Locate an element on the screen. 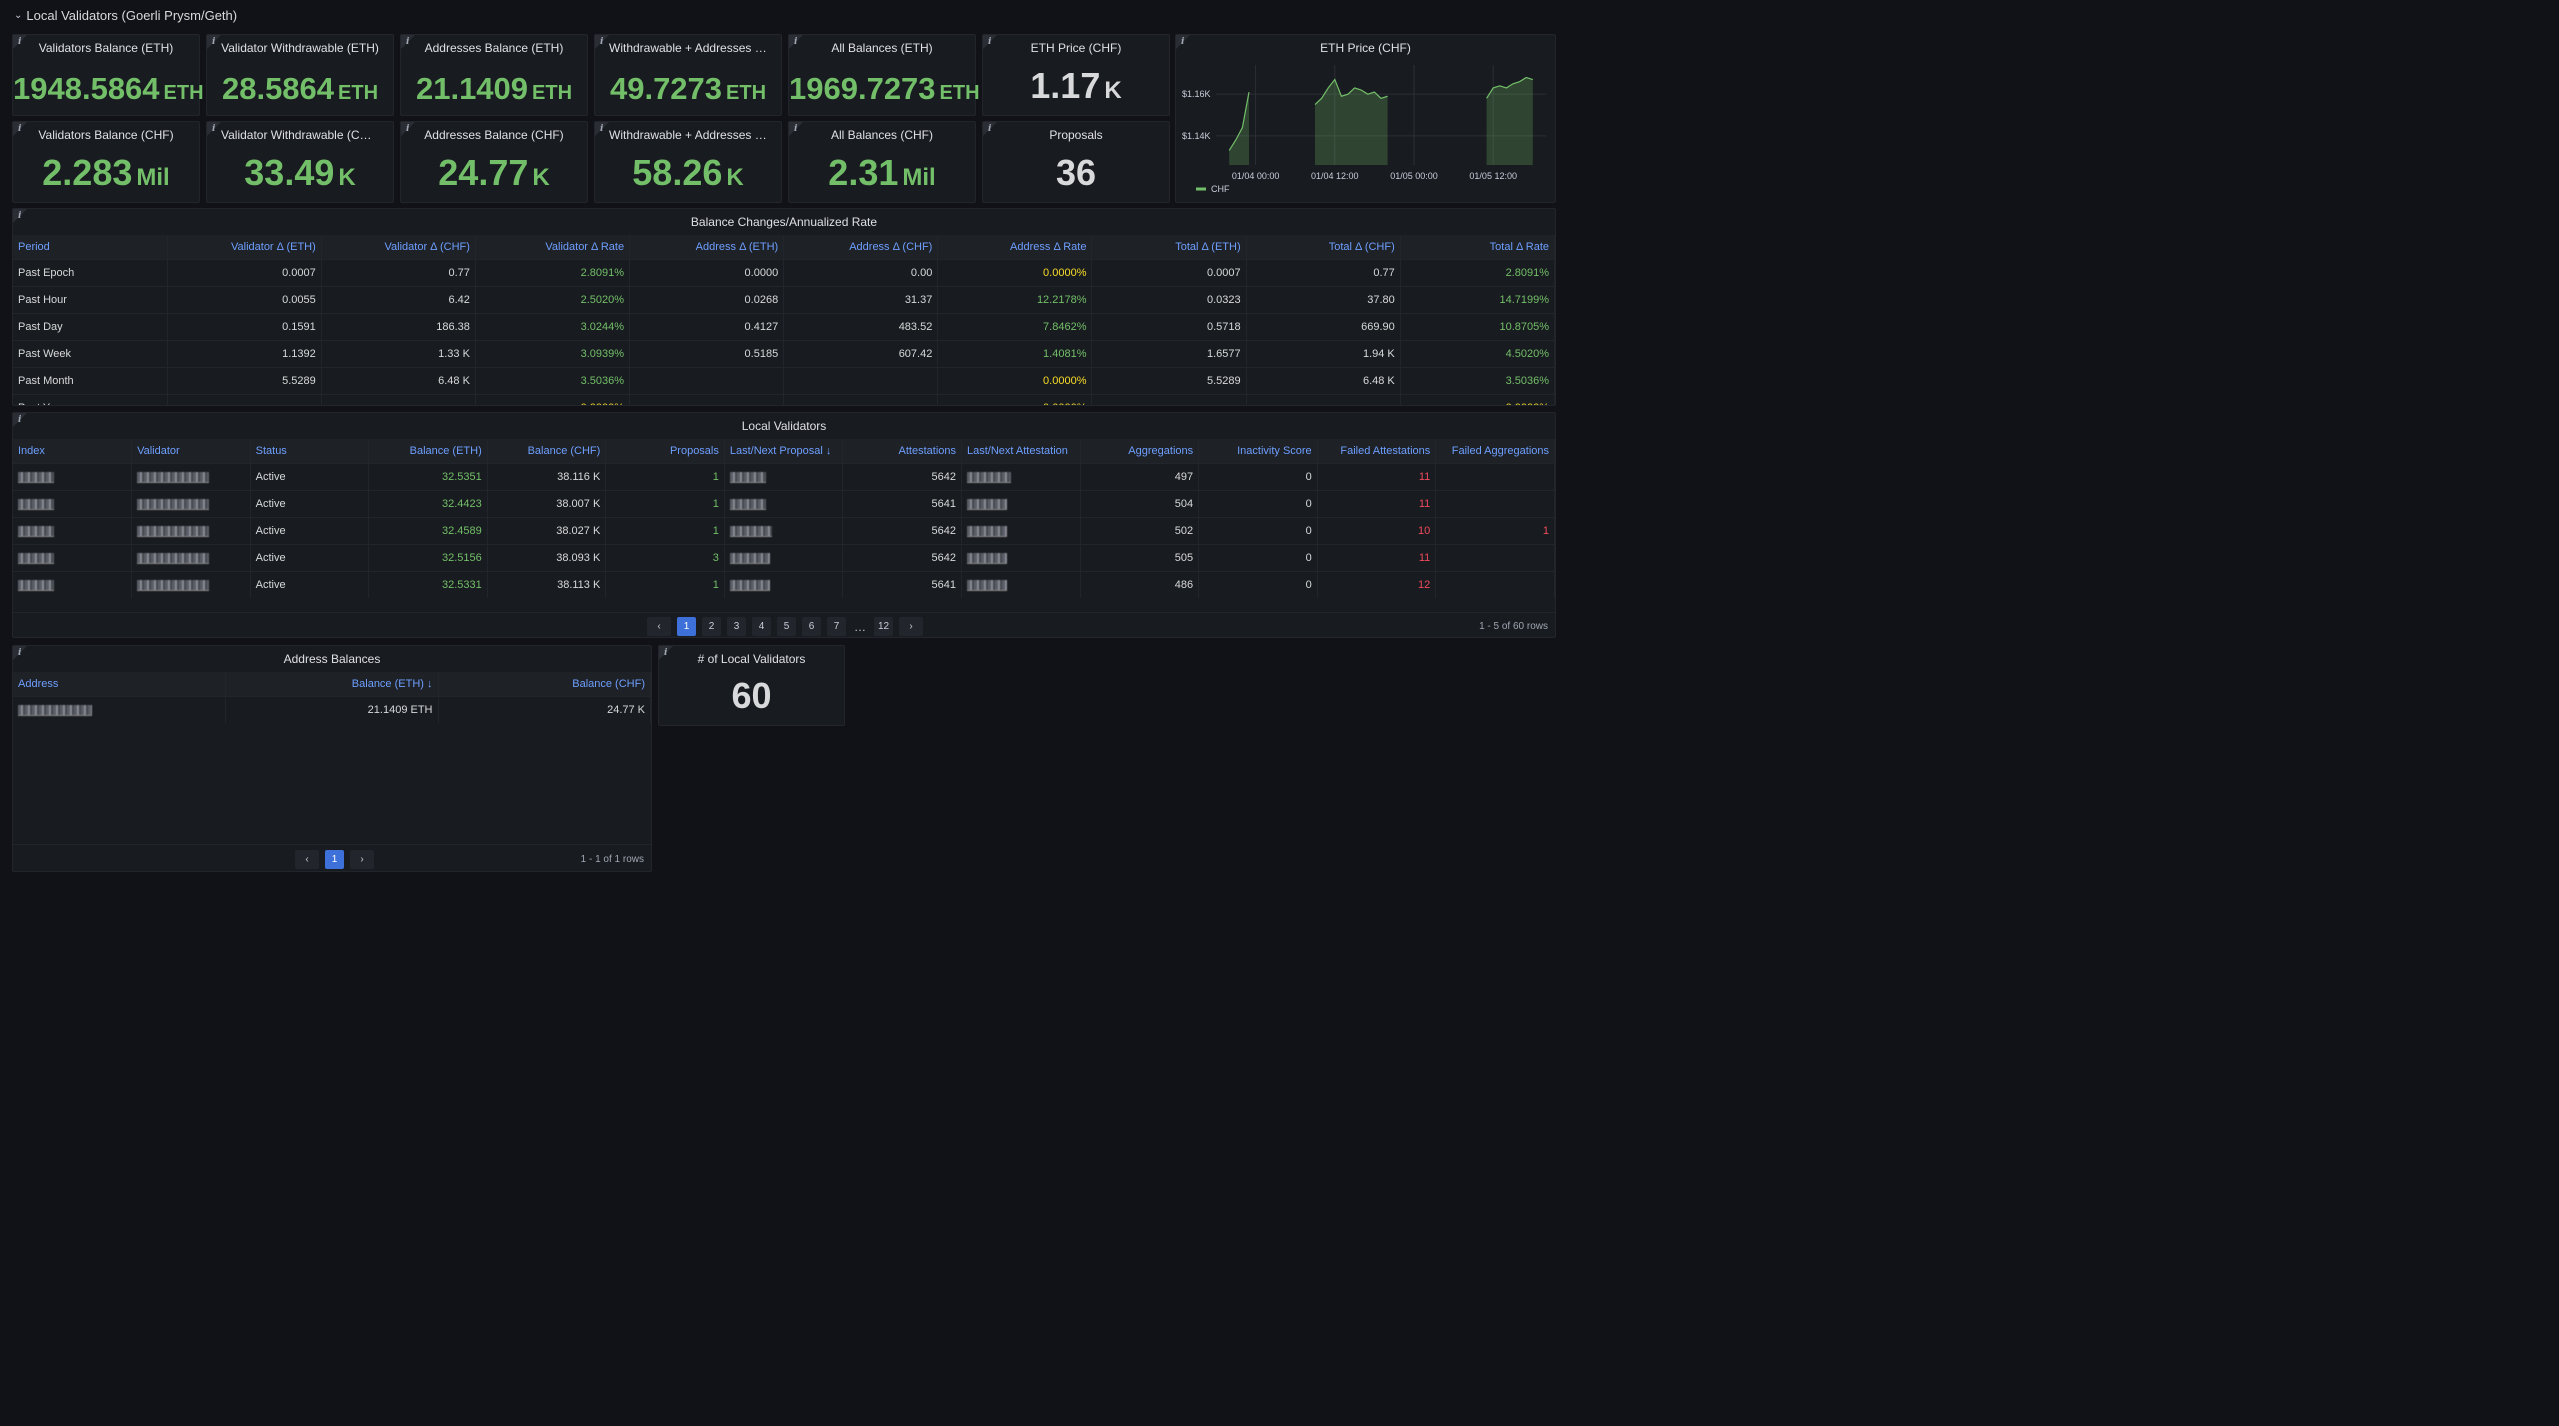 Image resolution: width=2559 pixels, height=1426 pixels. column-header: Address is located at coordinates (119, 684).